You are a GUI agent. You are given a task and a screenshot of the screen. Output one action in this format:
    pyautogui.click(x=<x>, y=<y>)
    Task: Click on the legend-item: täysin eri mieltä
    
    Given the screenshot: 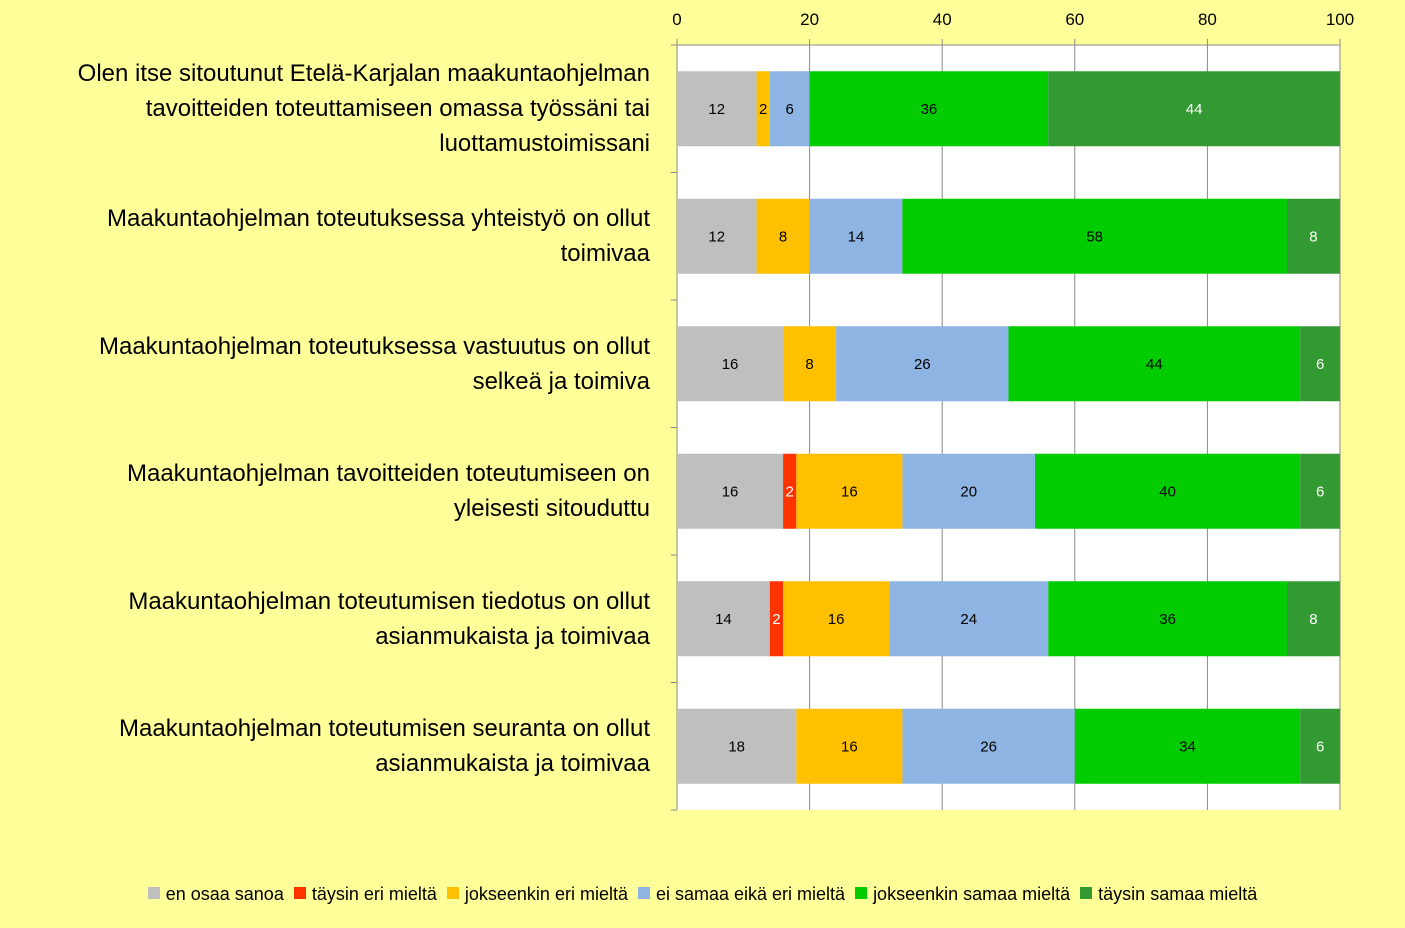 What is the action you would take?
    pyautogui.click(x=365, y=894)
    